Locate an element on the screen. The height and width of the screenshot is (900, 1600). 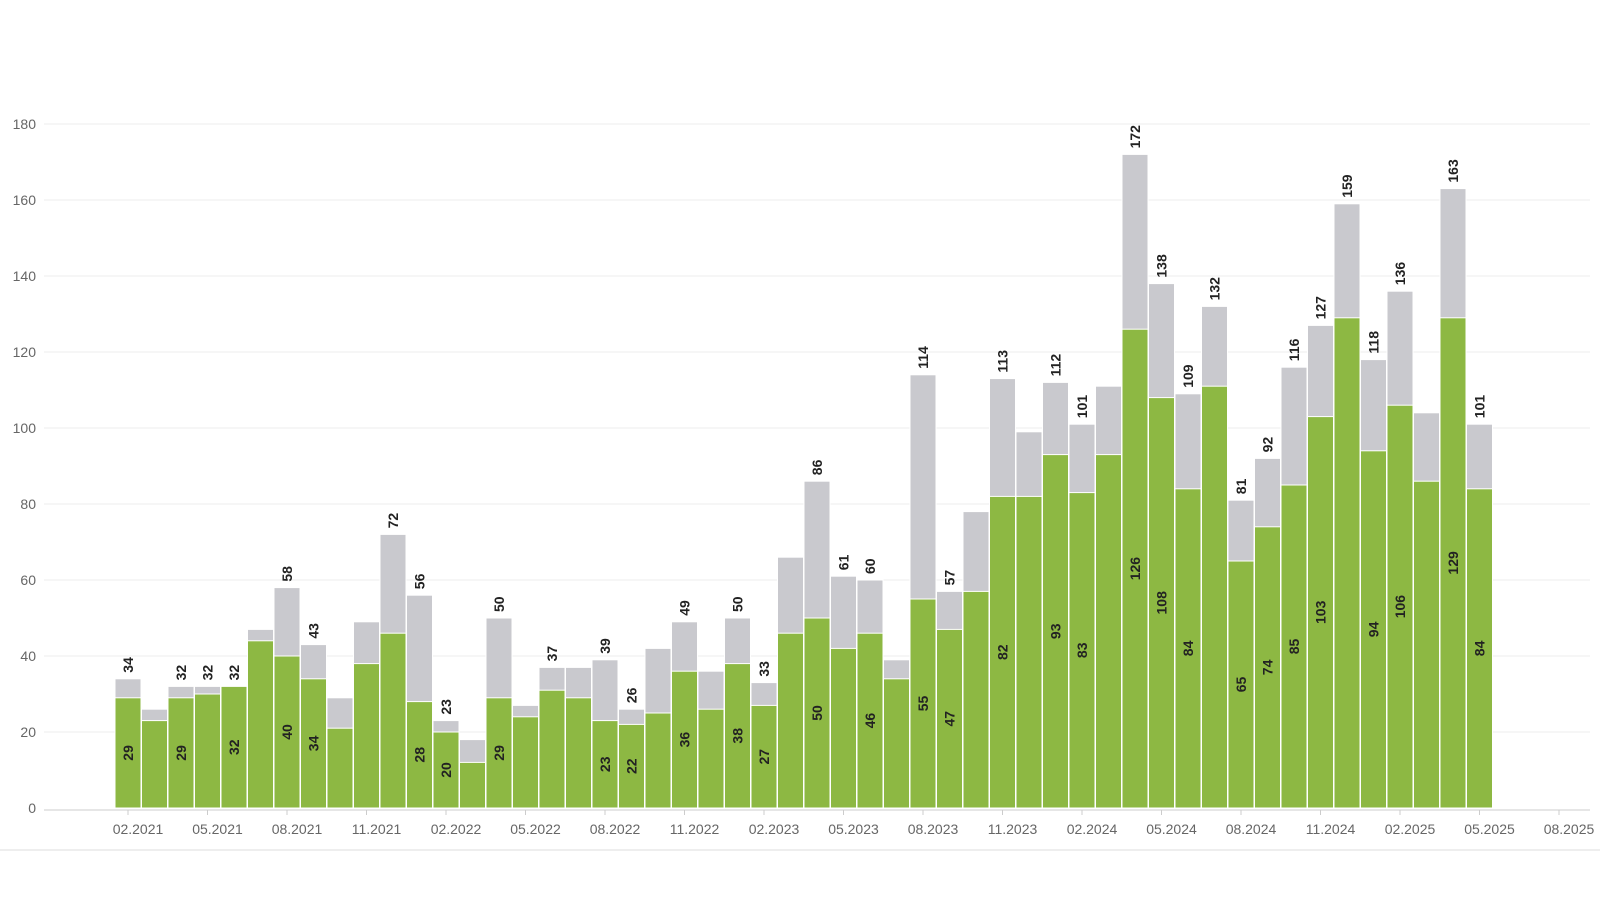
green-value-label: 108 is located at coordinates (1162, 603).